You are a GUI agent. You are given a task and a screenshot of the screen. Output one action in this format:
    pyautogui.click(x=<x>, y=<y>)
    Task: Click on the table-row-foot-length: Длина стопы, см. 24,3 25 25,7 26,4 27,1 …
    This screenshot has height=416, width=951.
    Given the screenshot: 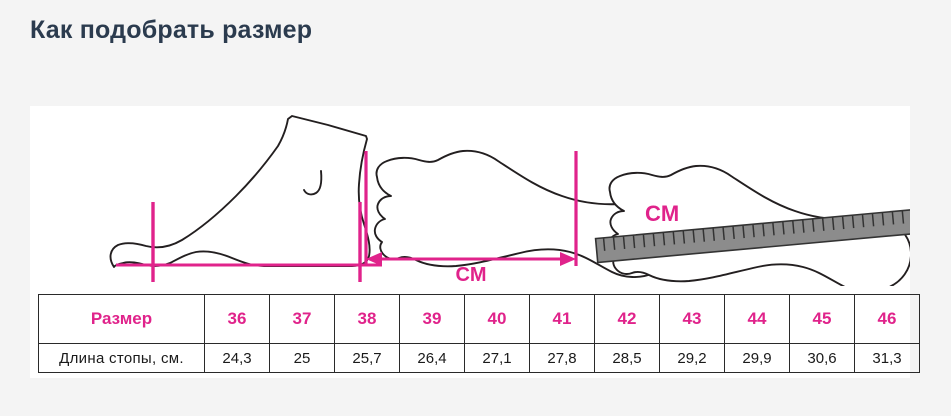 What is the action you would take?
    pyautogui.click(x=479, y=358)
    